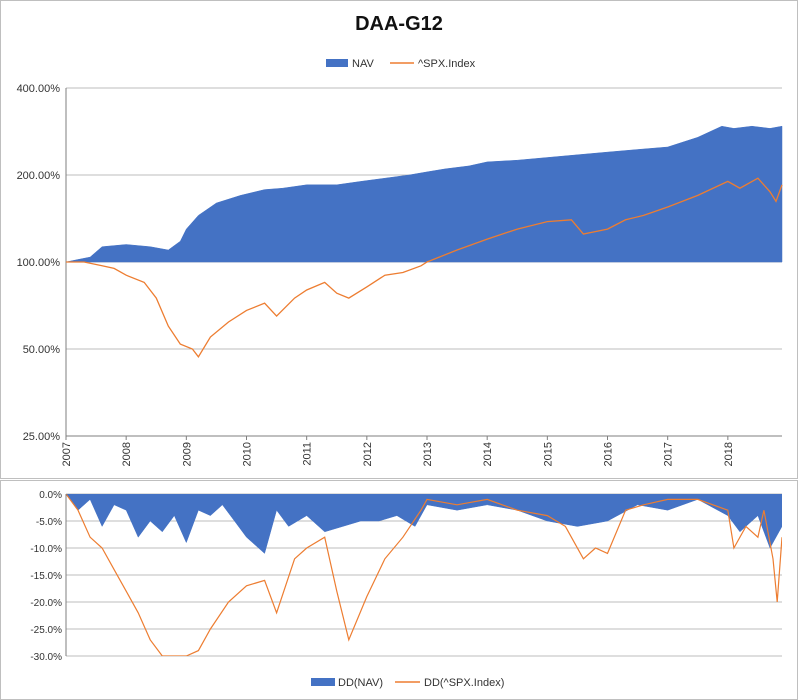 The image size is (798, 700). Describe the element at coordinates (49, 522) in the screenshot. I see `dd-y-tick-label: -5.0%` at that location.